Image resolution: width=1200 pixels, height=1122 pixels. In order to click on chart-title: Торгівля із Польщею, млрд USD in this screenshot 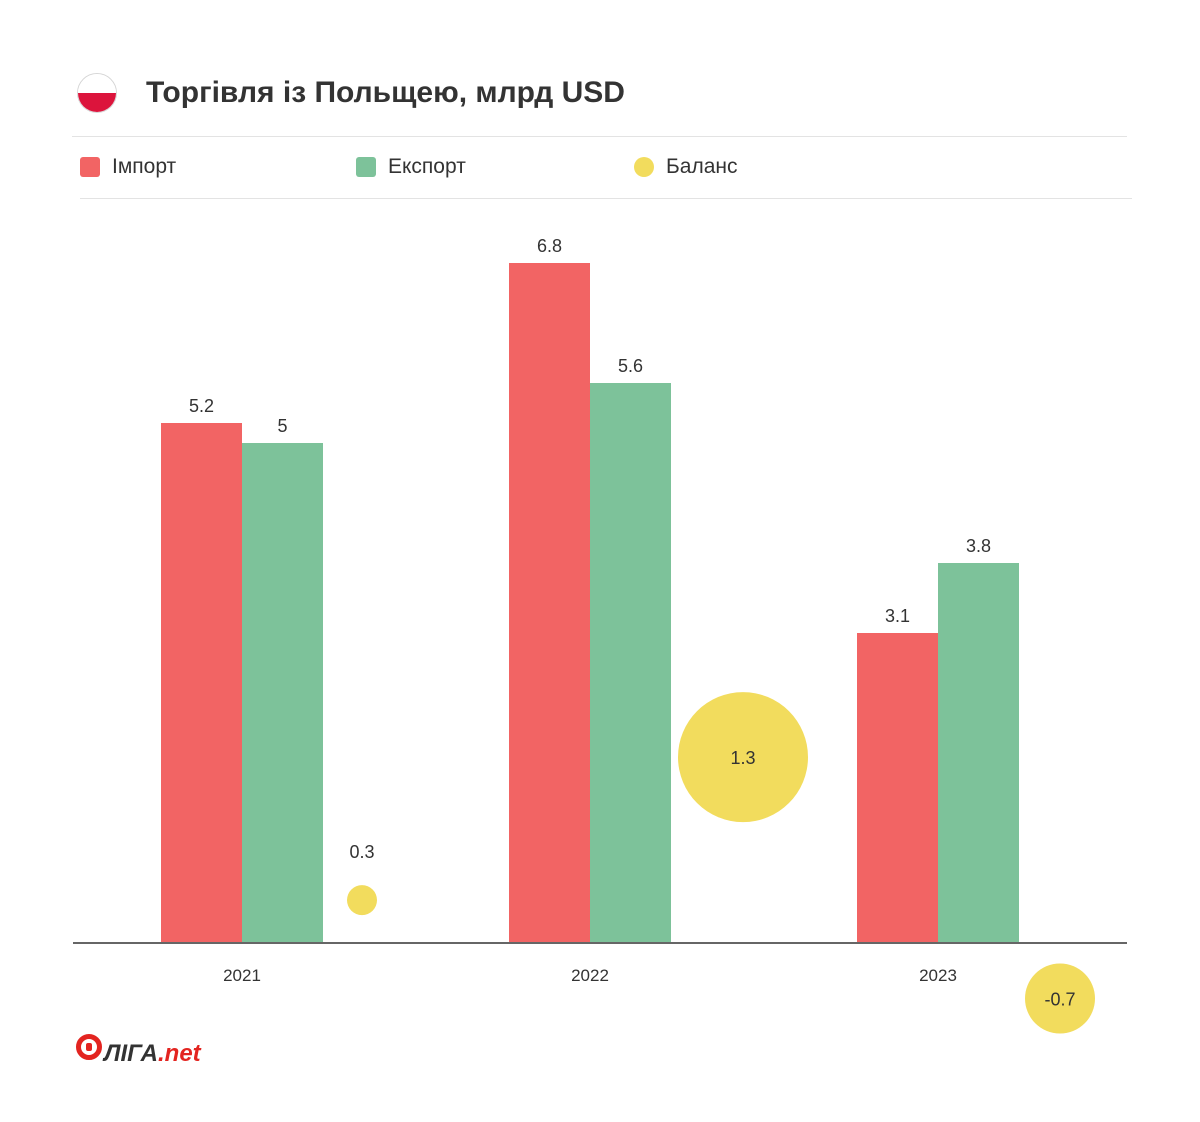, I will do `click(385, 92)`.